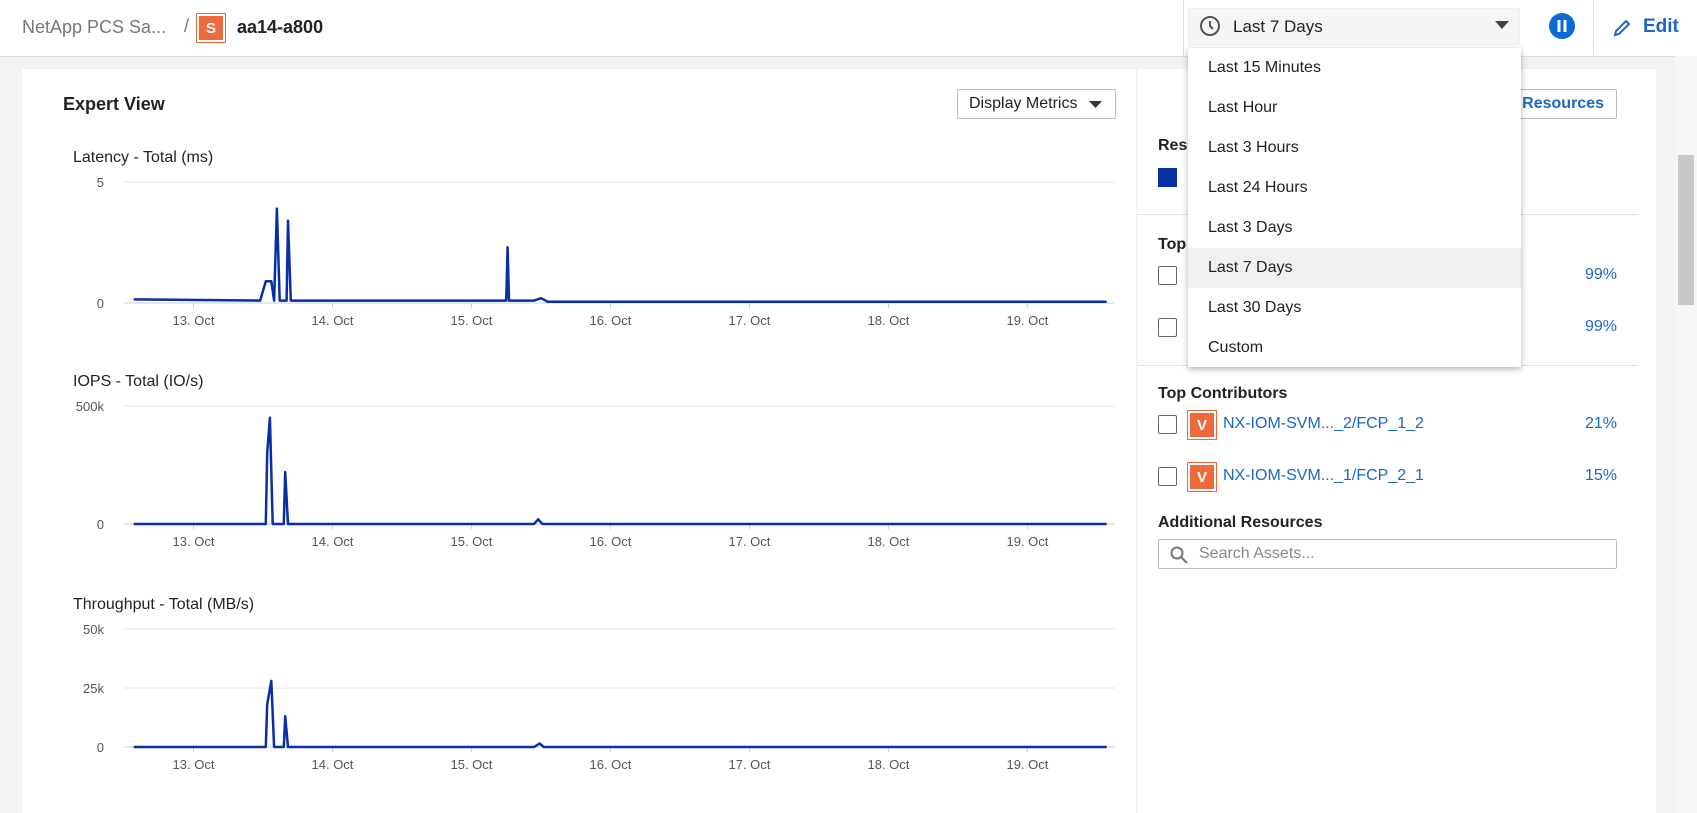 The width and height of the screenshot is (1697, 813). What do you see at coordinates (1278, 26) in the screenshot?
I see `time-range-label: Last 7 Days` at bounding box center [1278, 26].